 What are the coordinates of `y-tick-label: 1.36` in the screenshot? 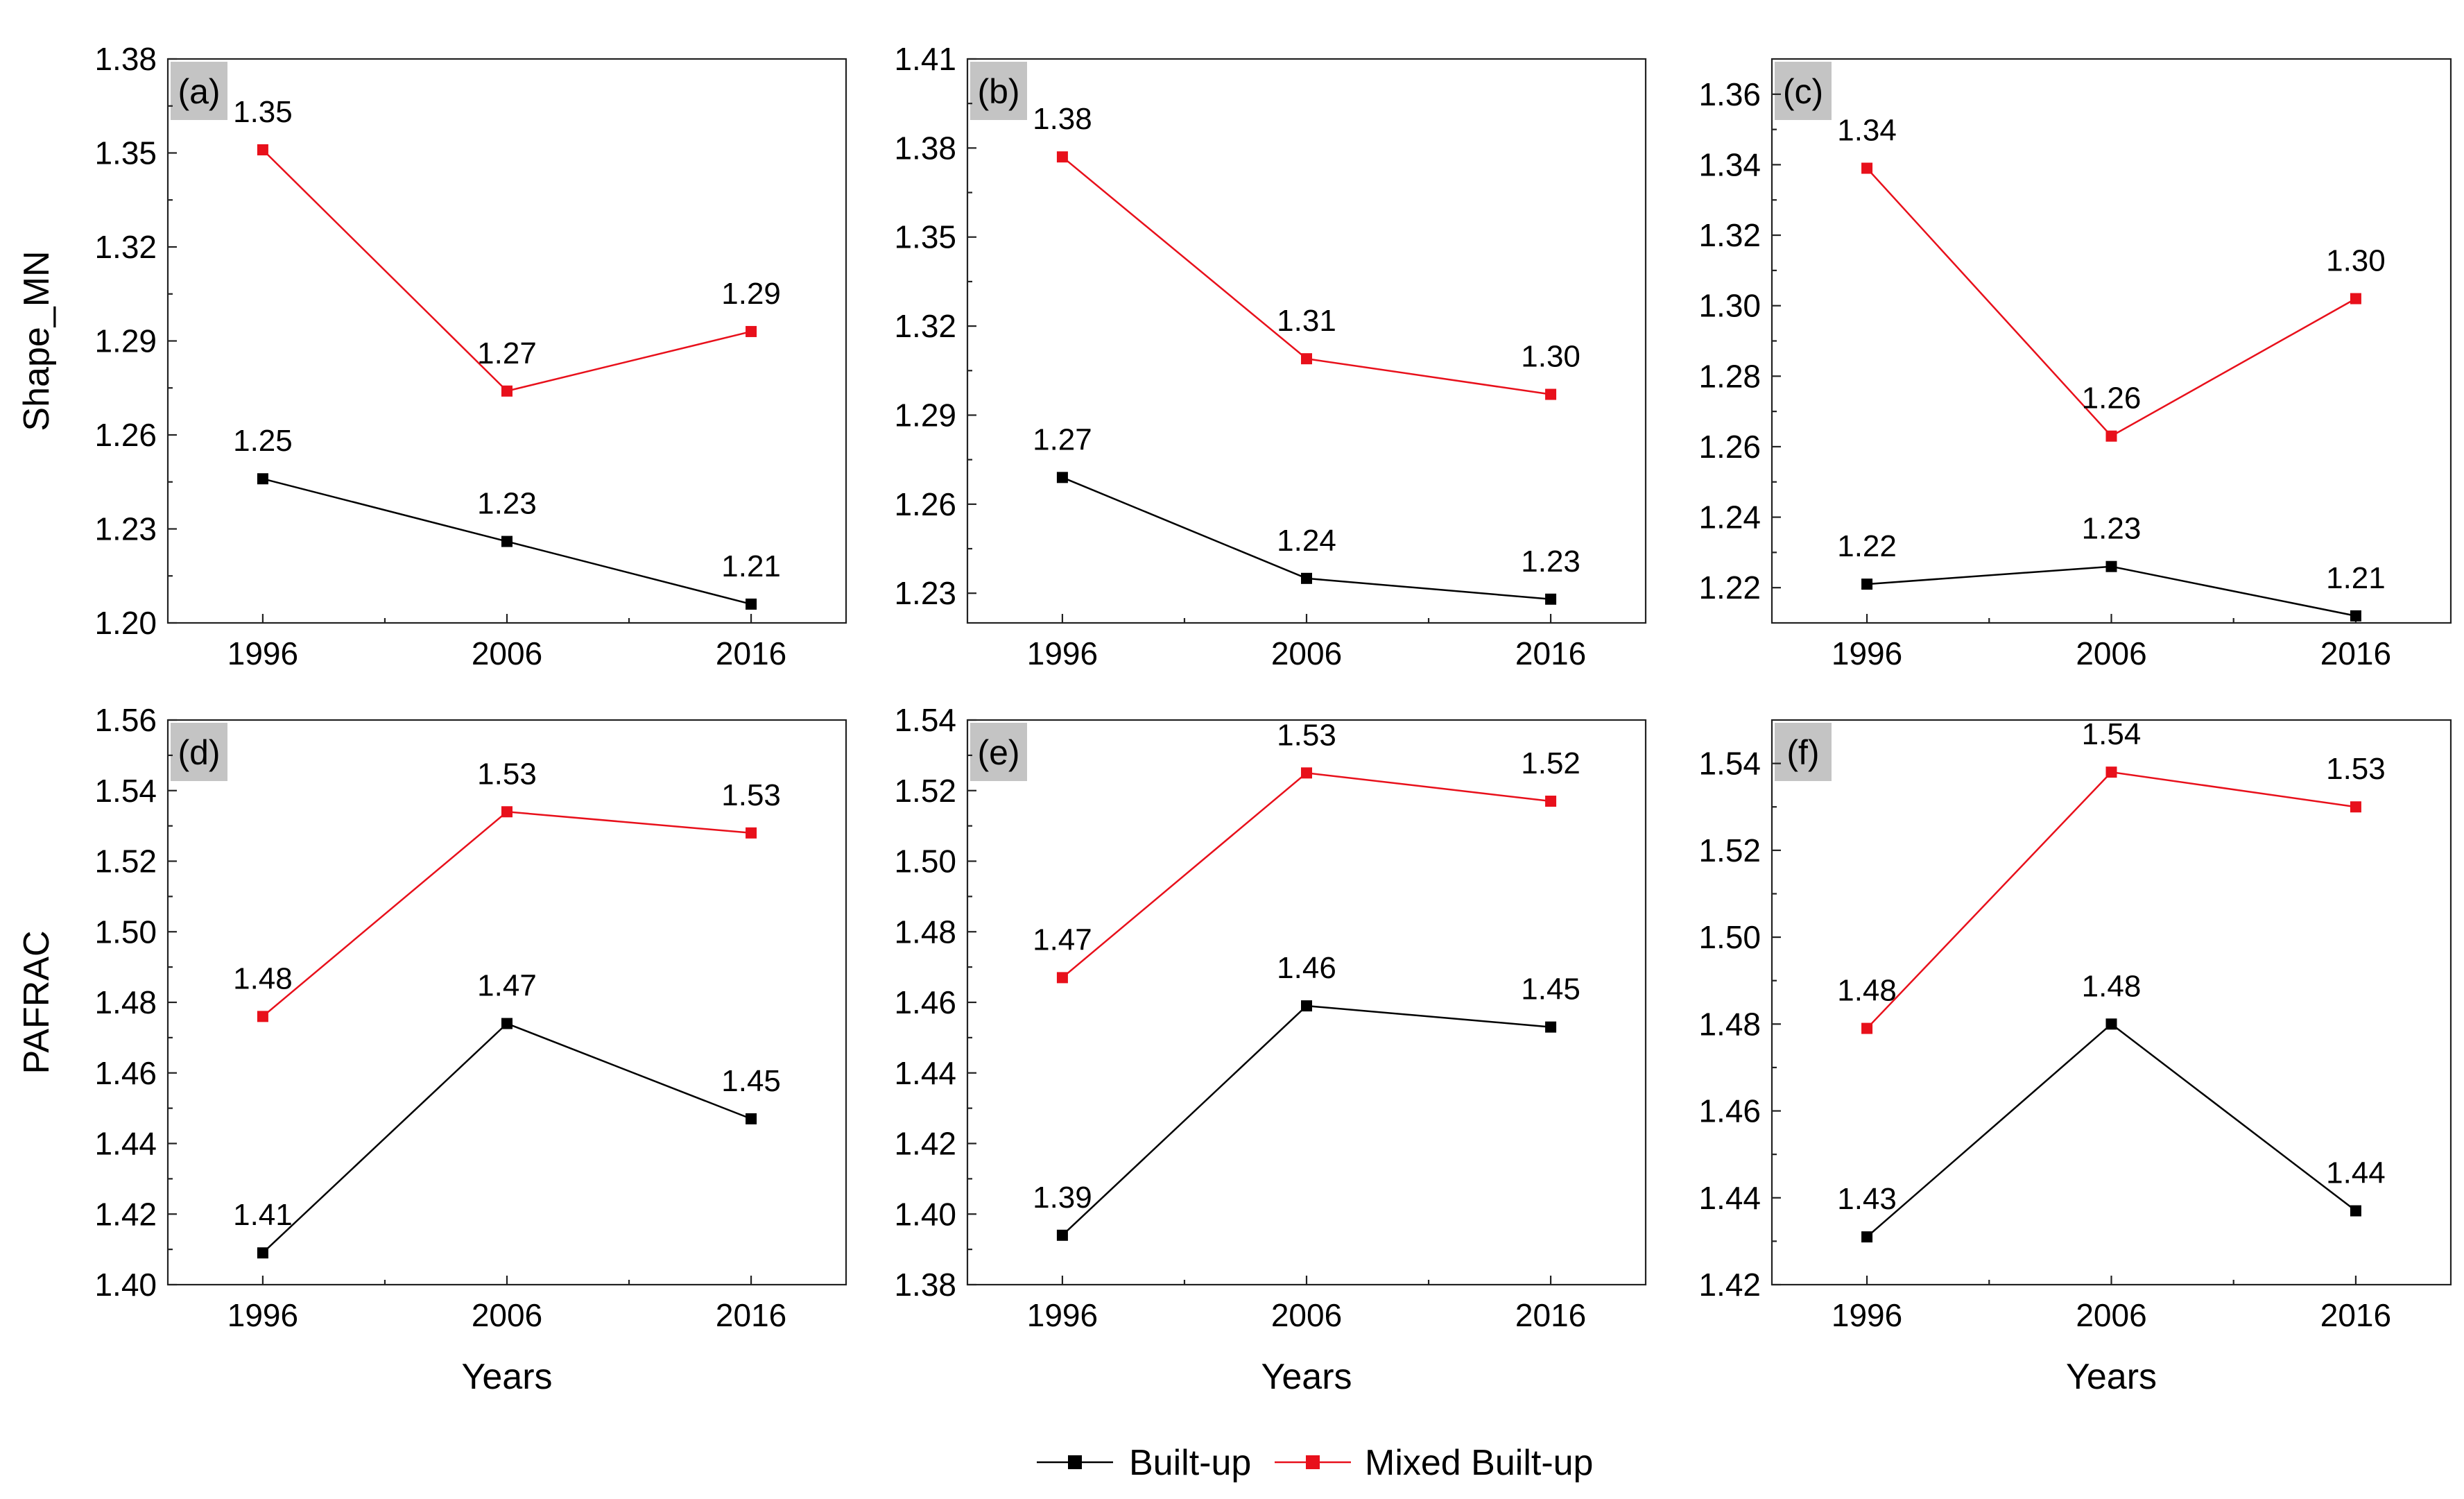 It's located at (1730, 94).